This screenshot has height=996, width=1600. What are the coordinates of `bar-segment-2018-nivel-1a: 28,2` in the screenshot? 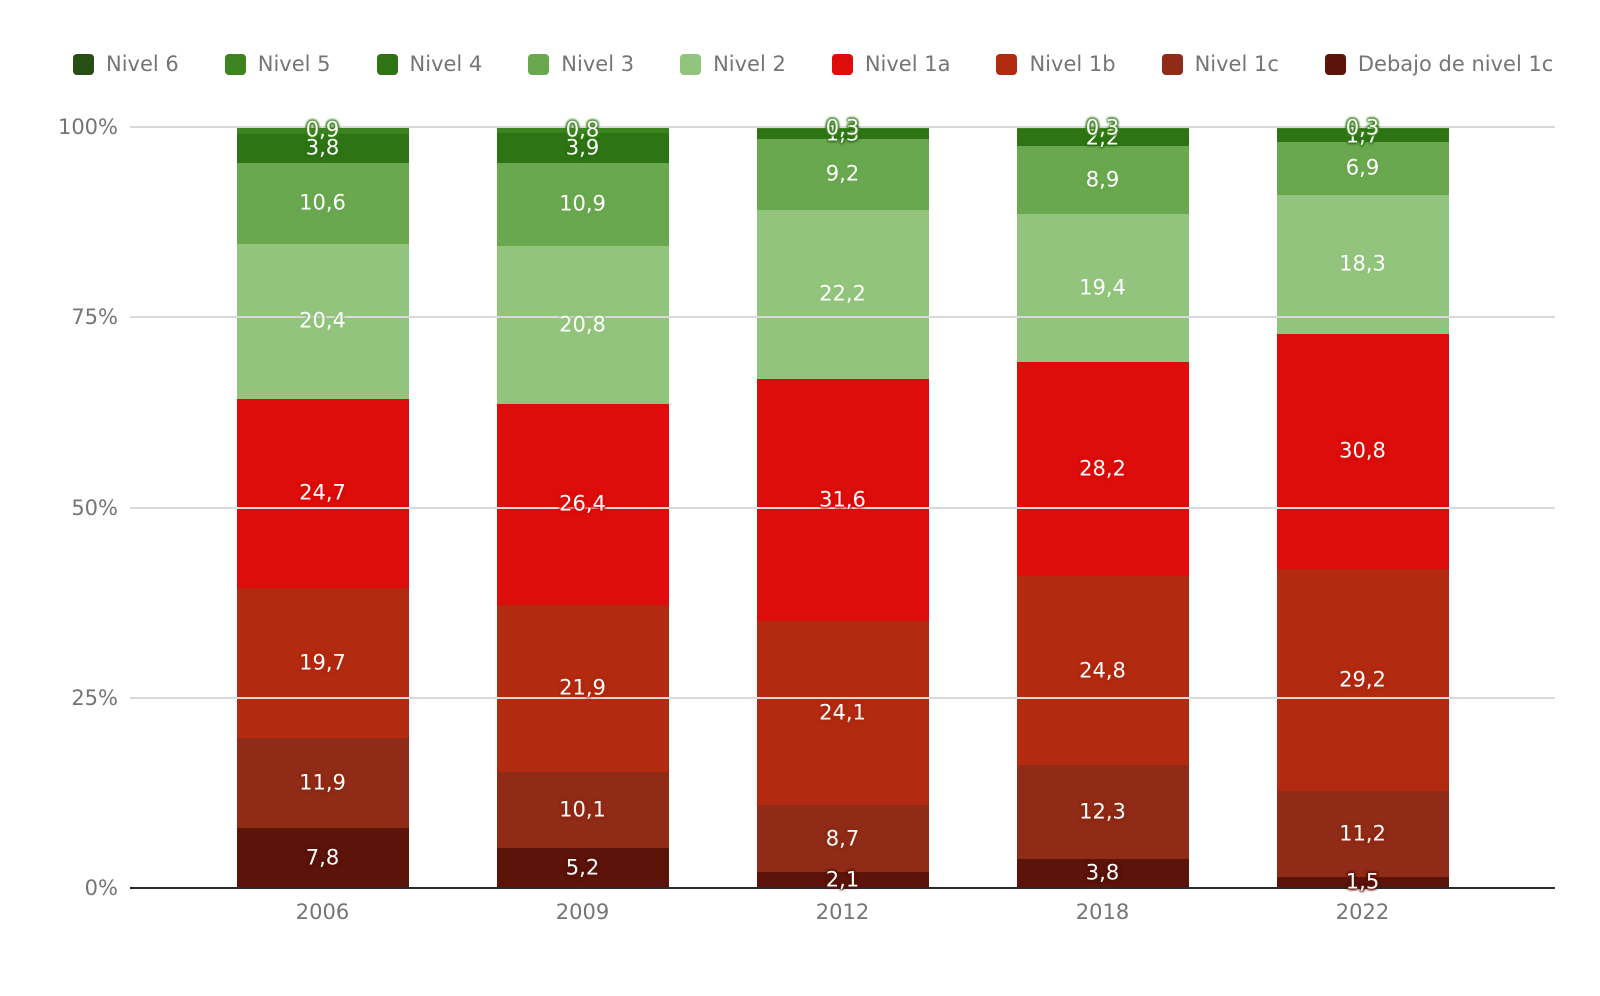 It's located at (1102, 469).